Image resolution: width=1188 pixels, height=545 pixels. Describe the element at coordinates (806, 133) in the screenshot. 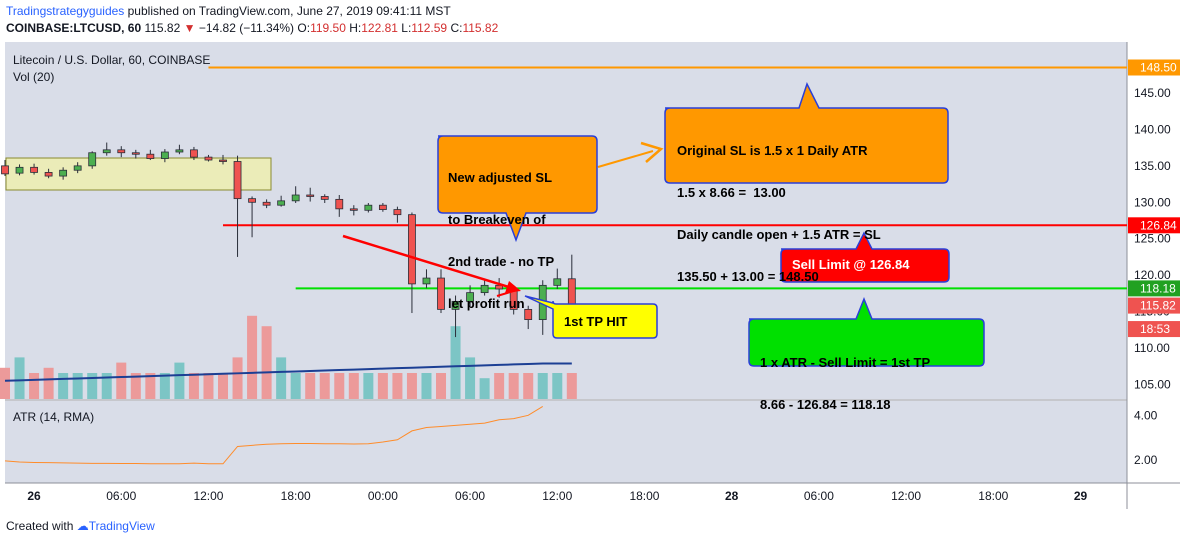

I see `orig-sl-callout` at that location.